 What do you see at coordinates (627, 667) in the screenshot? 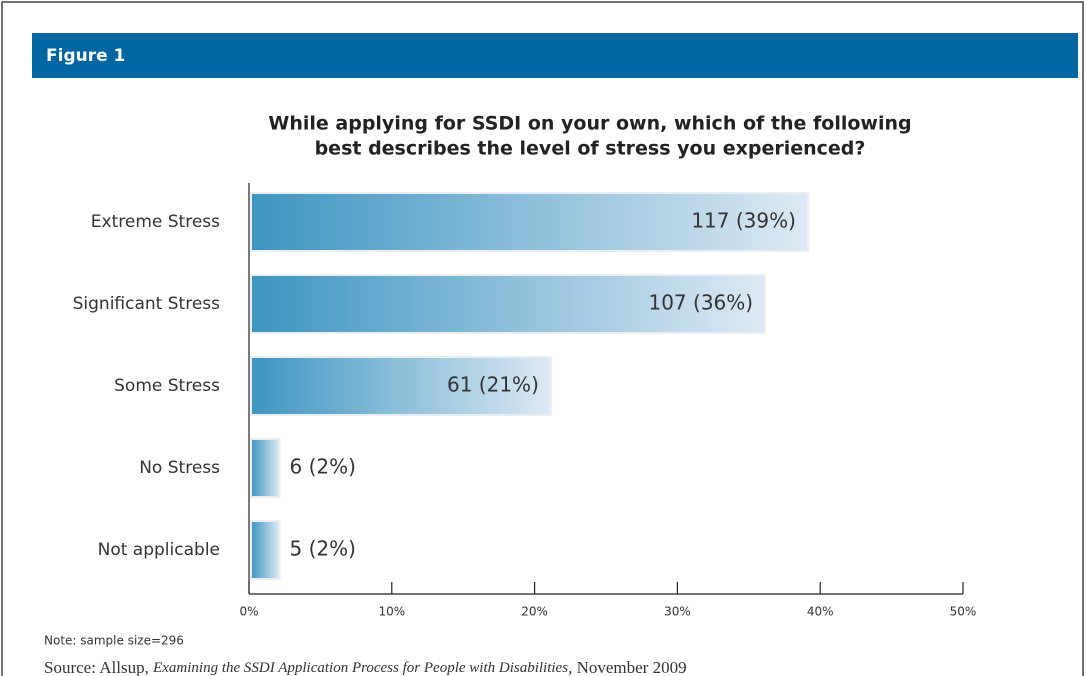
I see `source-text: , November 2009` at bounding box center [627, 667].